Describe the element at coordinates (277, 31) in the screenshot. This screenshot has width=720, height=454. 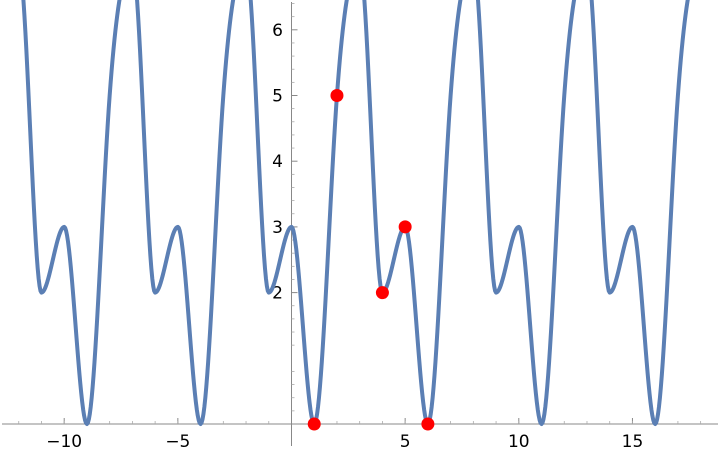
I see `y-tick-label: 6` at that location.